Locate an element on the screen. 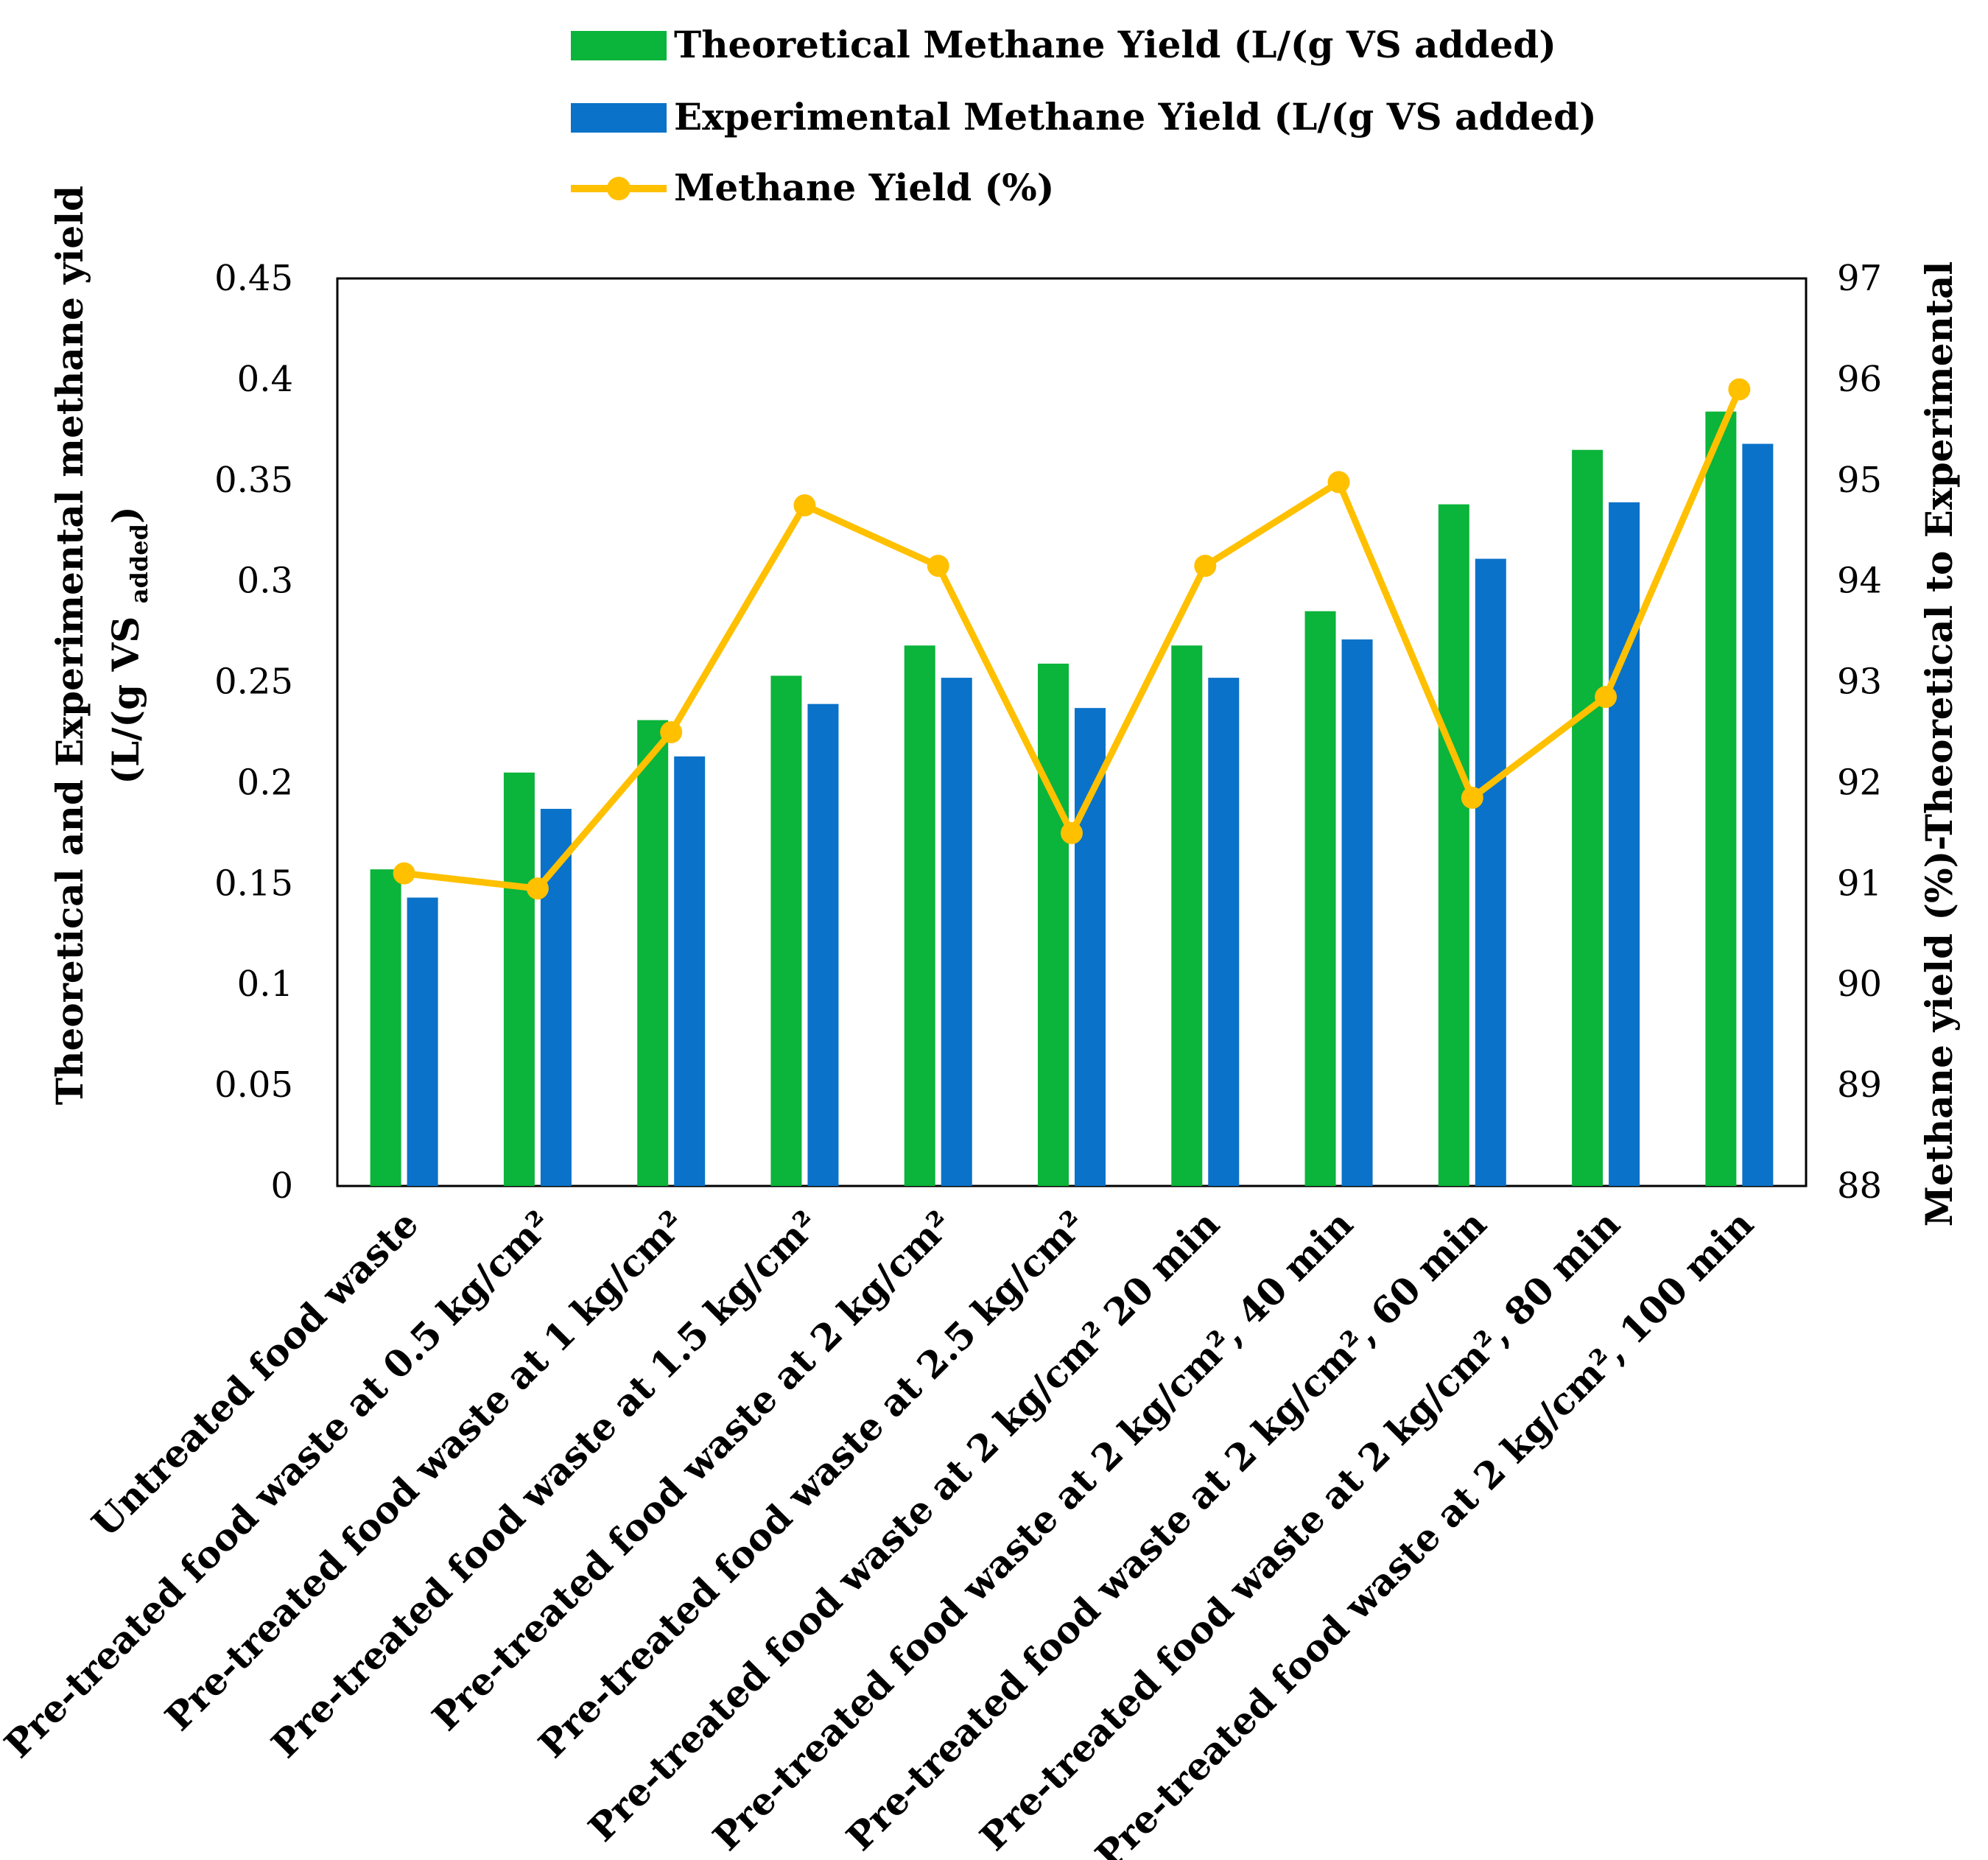  y-tick-label: 0 is located at coordinates (281, 1186).